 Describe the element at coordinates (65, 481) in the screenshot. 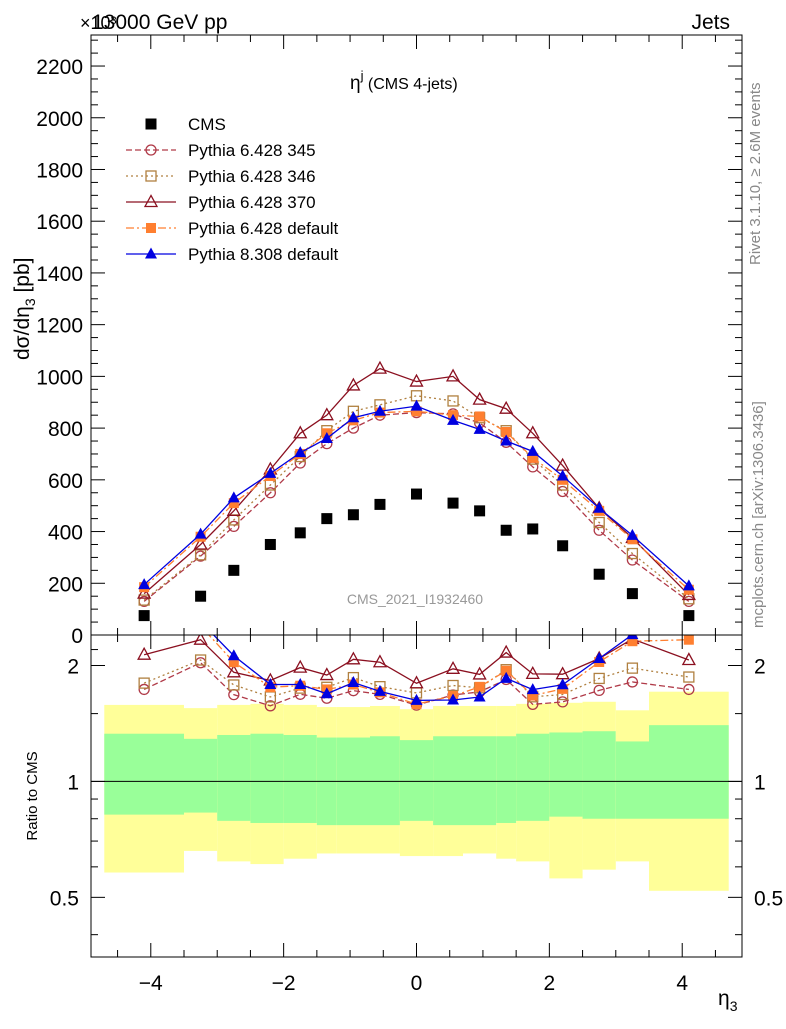

I see `y-tick-label: 600` at that location.